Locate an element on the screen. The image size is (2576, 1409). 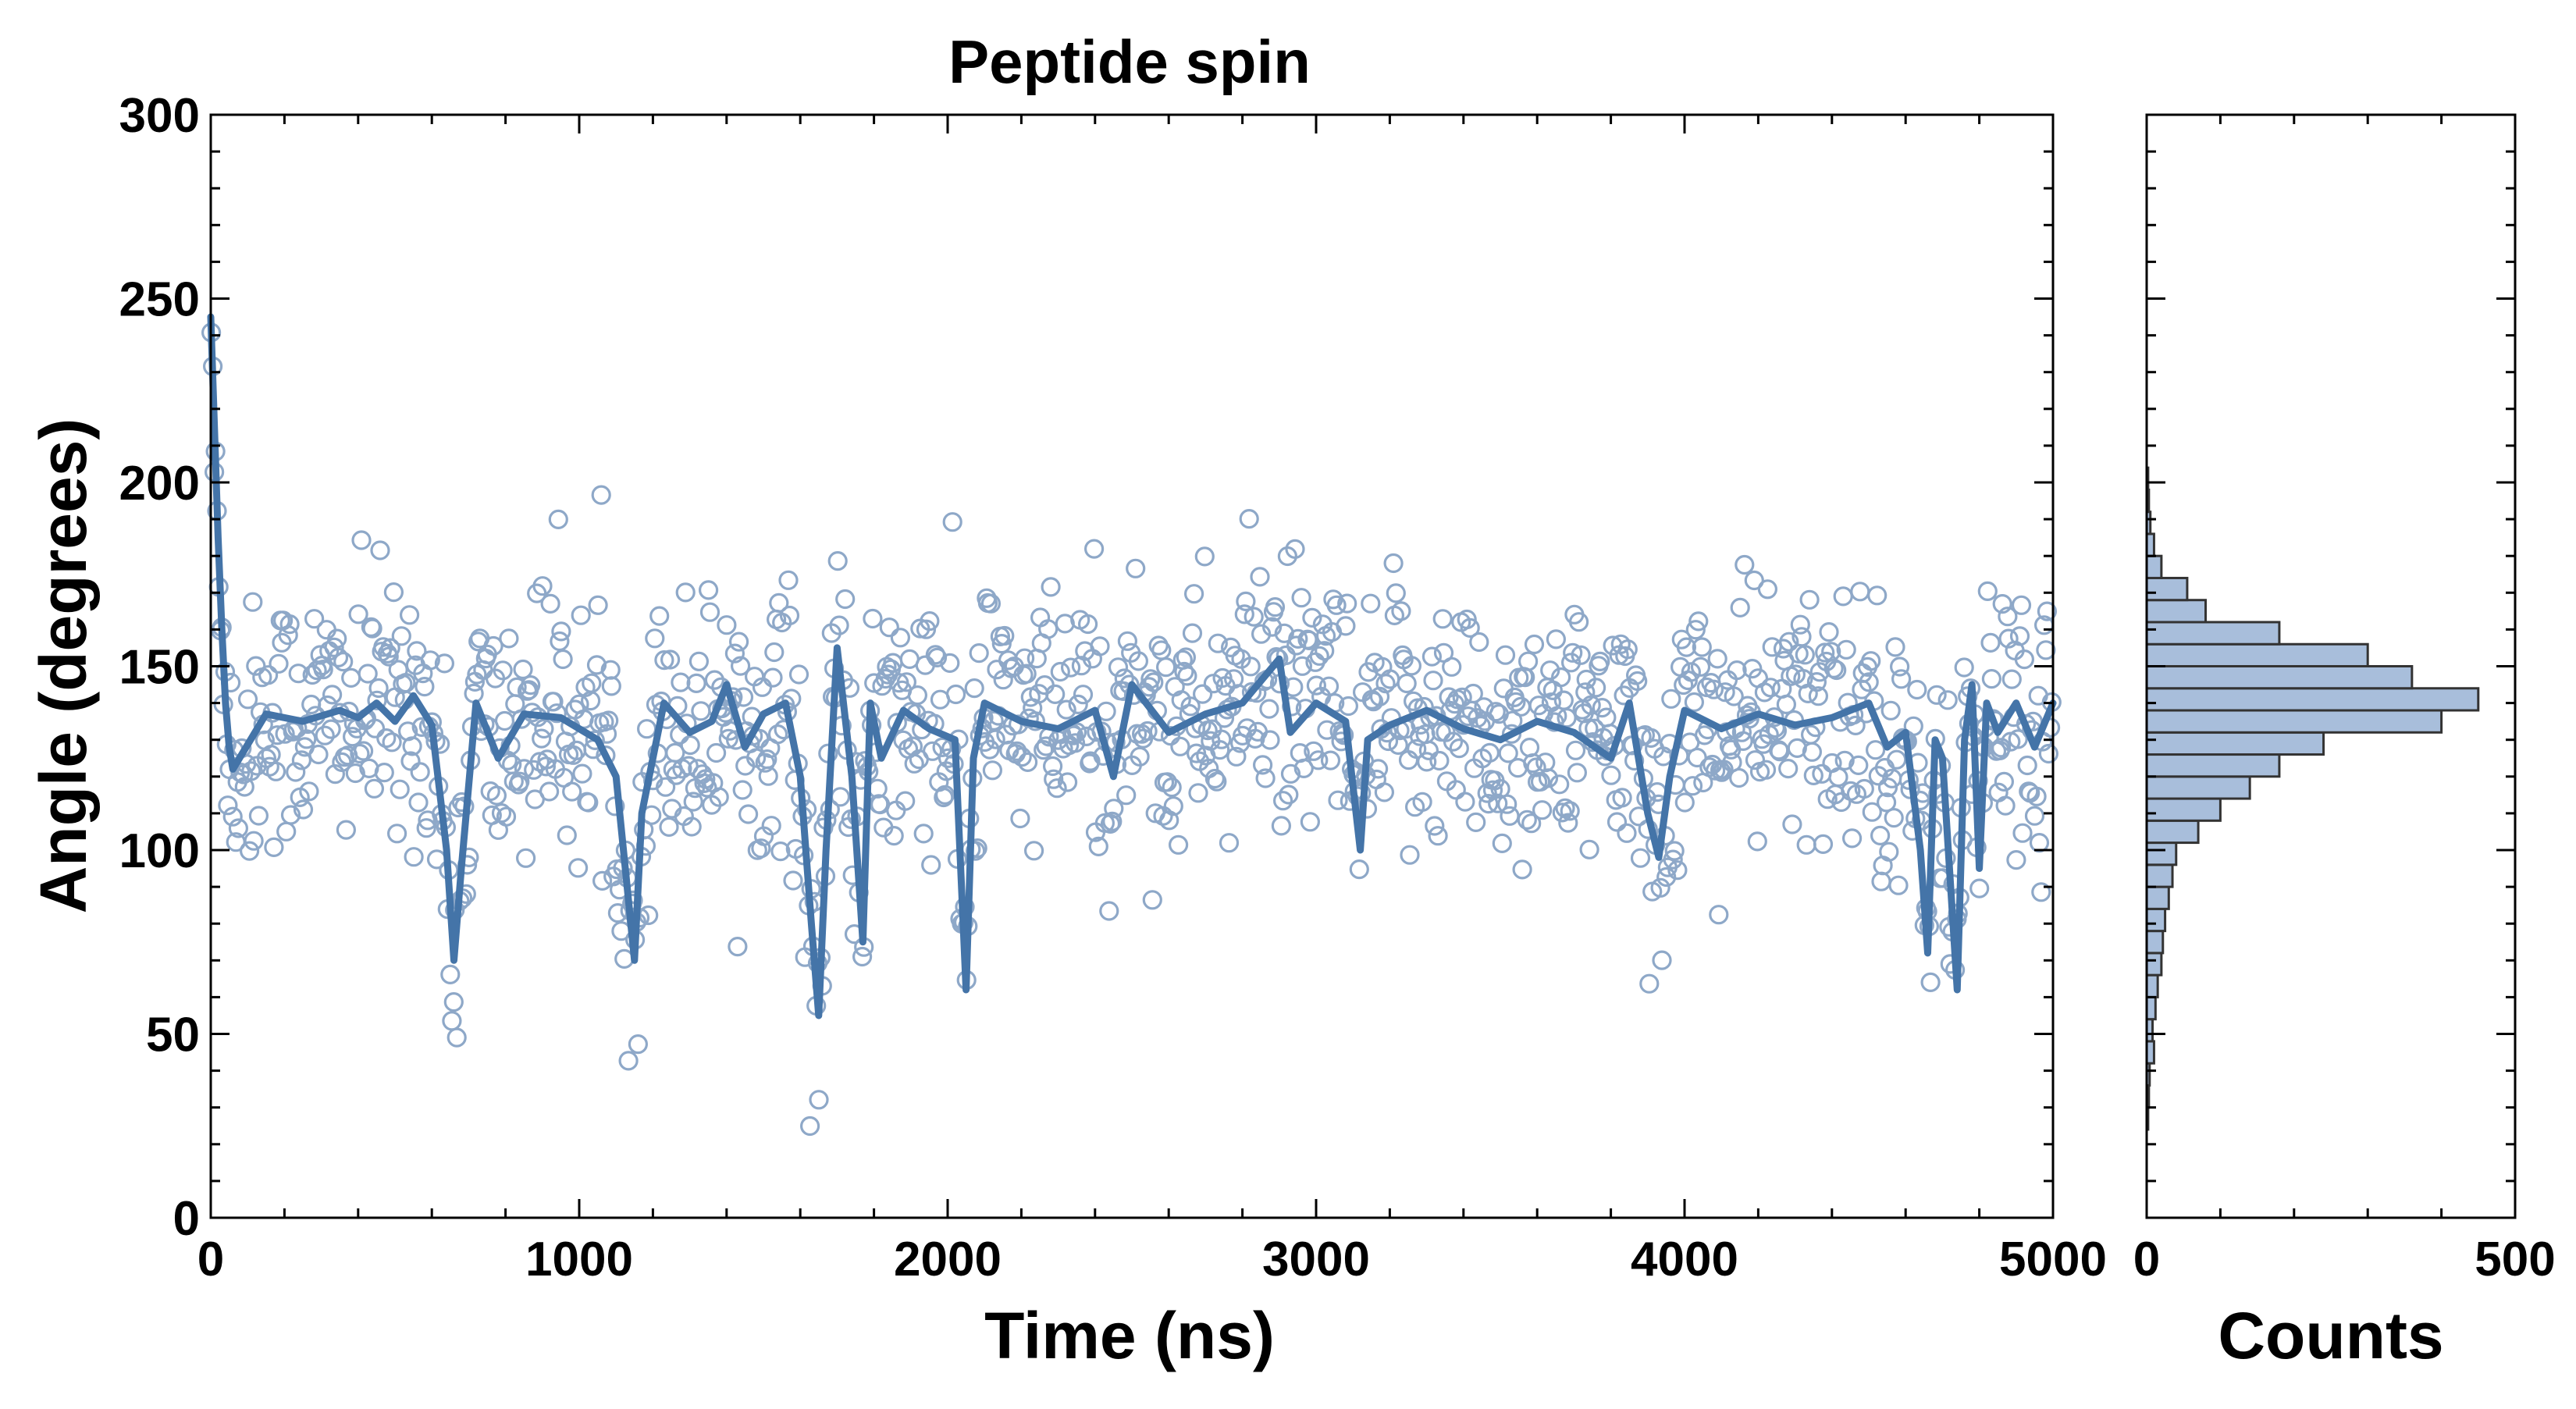
y-tick-label: 100 is located at coordinates (159, 851).